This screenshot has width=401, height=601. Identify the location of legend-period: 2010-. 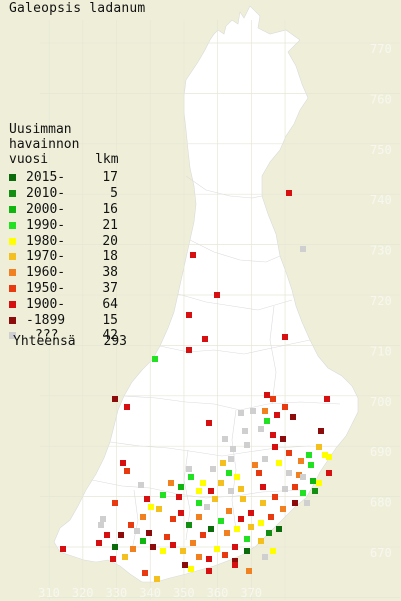
(46, 194).